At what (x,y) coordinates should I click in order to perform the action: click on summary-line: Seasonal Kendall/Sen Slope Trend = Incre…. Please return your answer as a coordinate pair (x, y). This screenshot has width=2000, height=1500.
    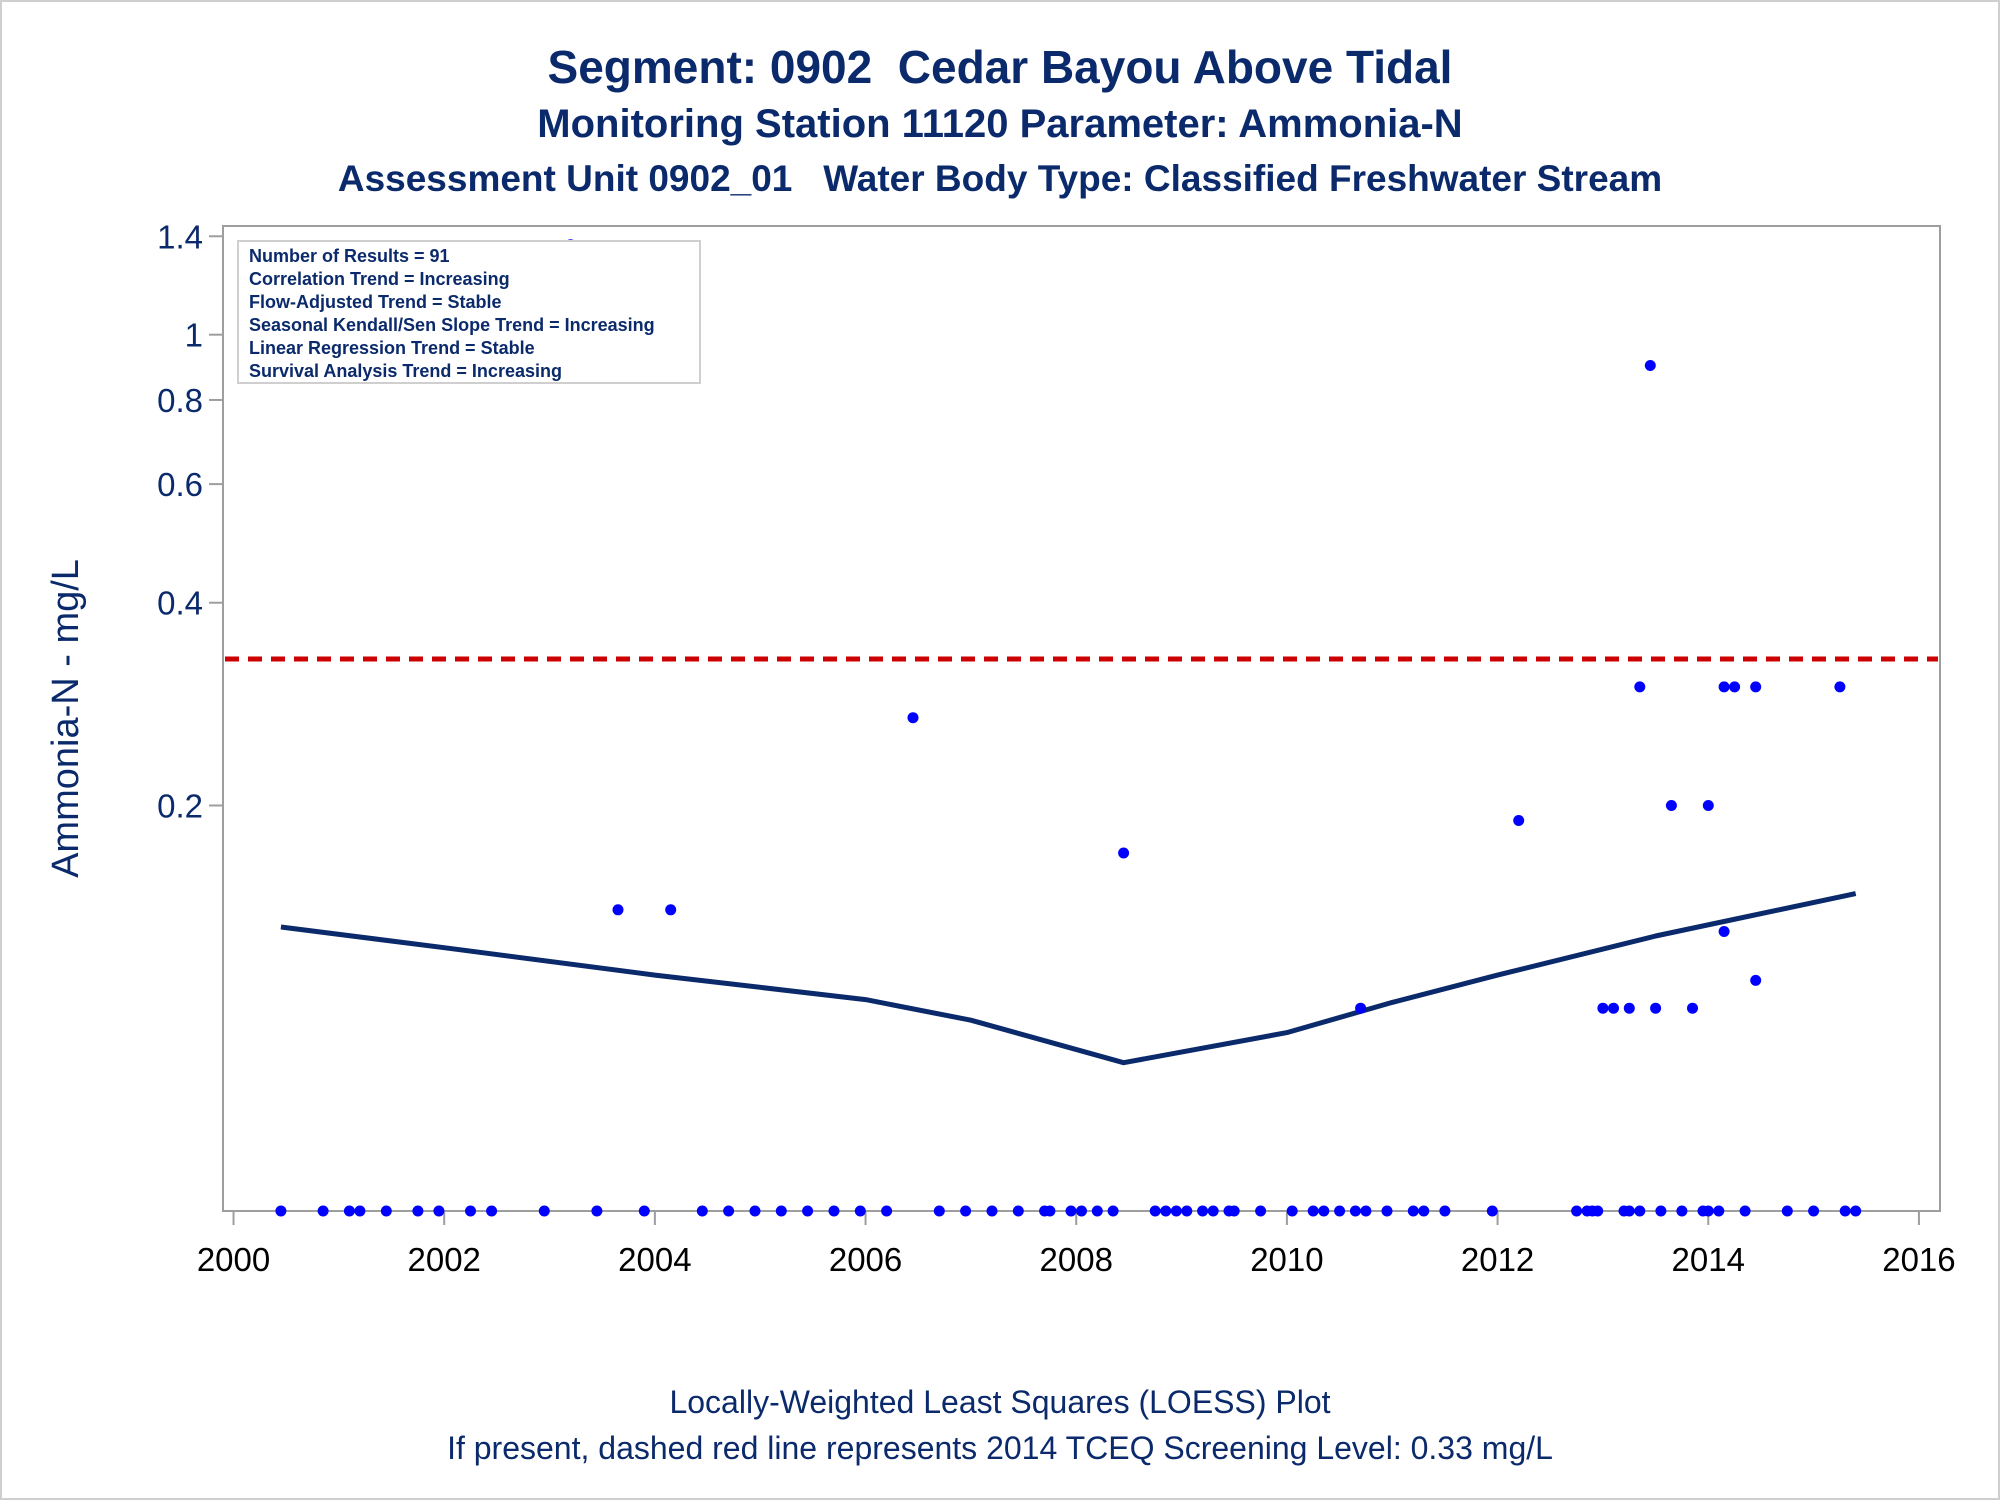
    Looking at the image, I should click on (452, 325).